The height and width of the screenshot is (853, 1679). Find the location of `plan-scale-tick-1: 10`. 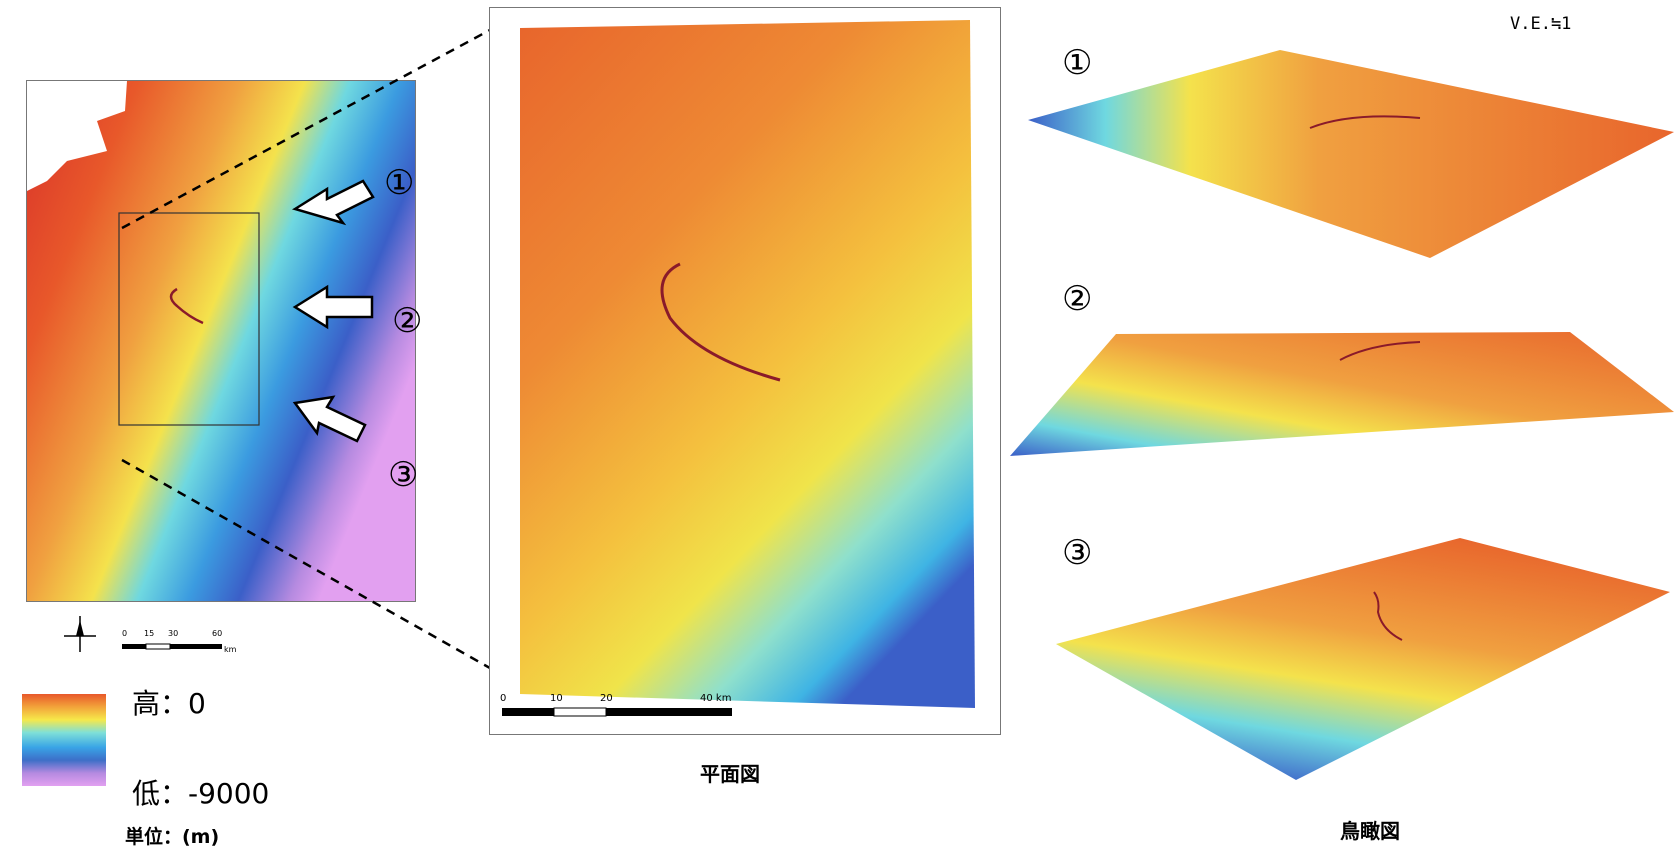

plan-scale-tick-1: 10 is located at coordinates (556, 698).